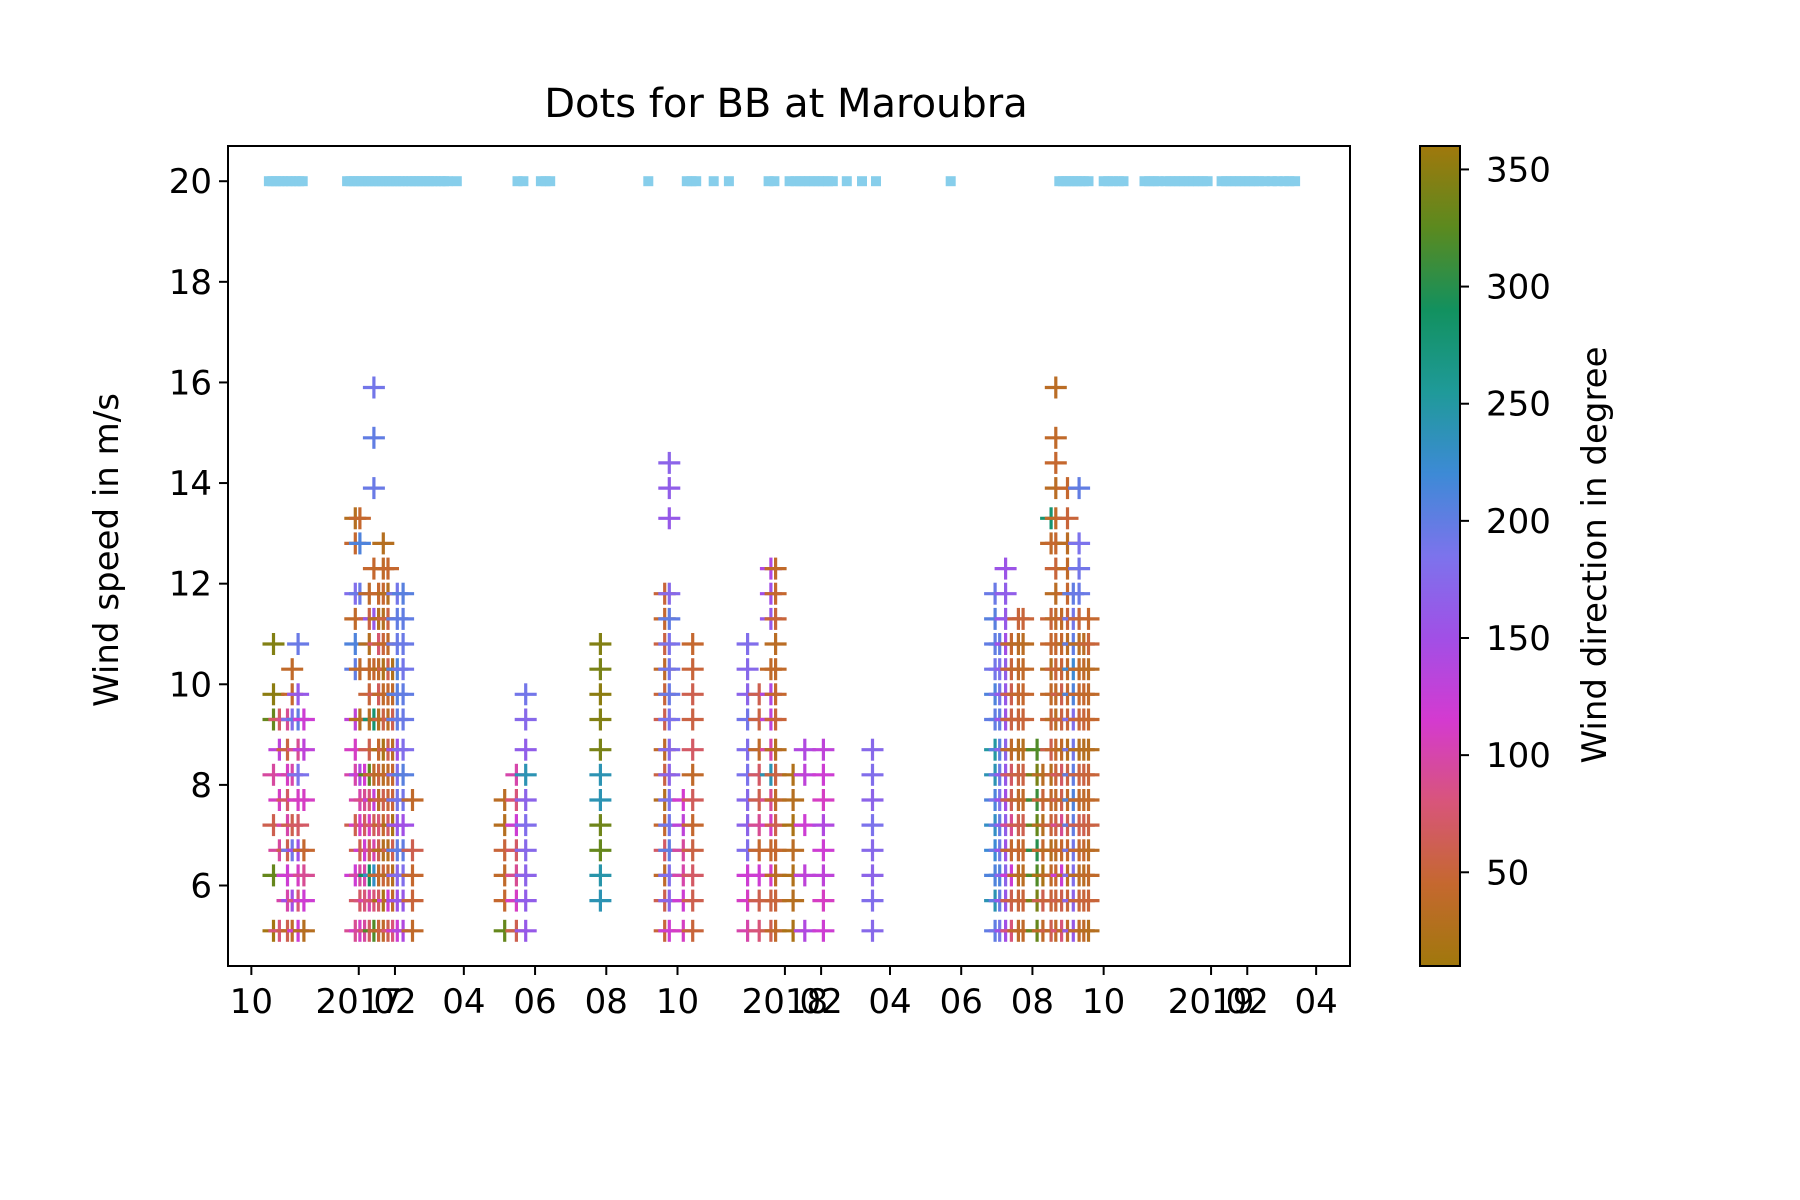  I want to click on colorbar-gradient, so click(1440, 556).